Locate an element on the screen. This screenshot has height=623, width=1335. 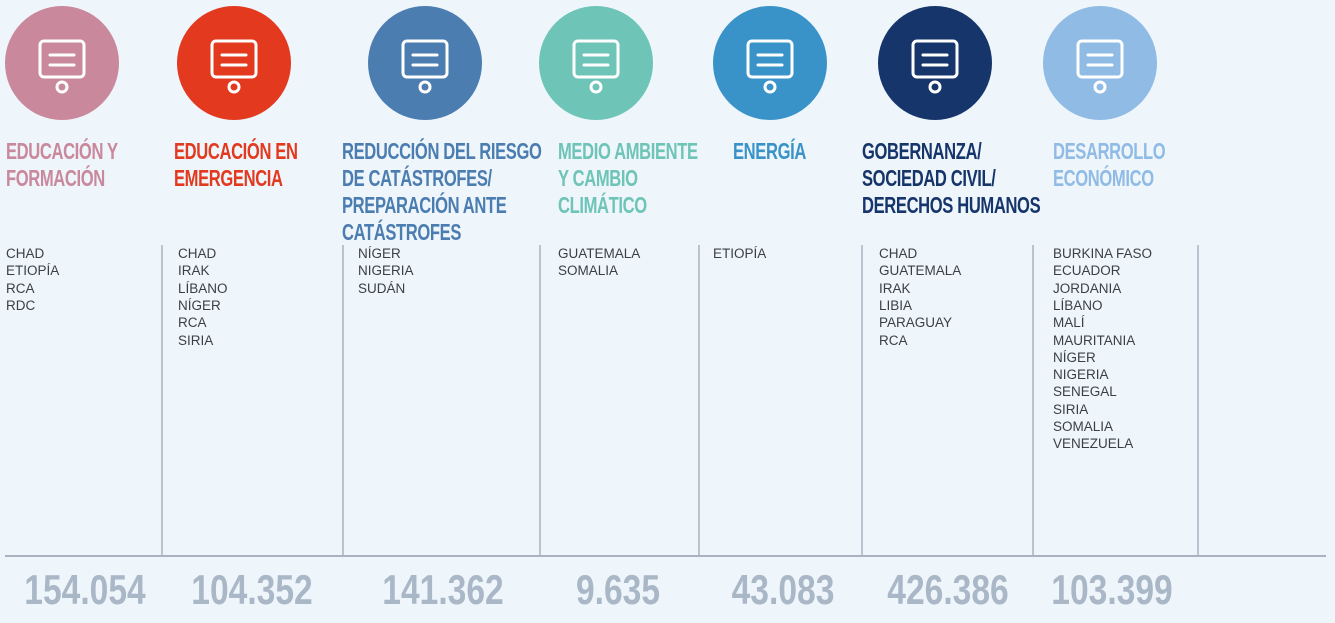
total: 426.386 is located at coordinates (948, 589).